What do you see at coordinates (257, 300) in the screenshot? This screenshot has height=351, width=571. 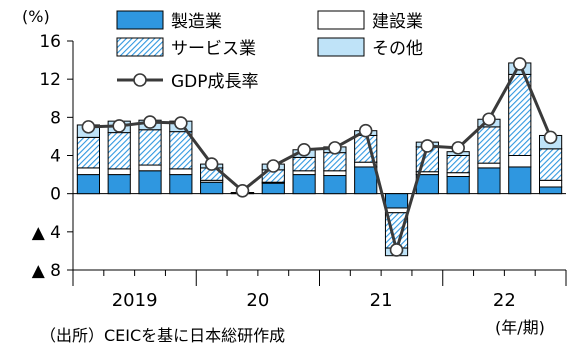 I see `x-year-label: 20` at bounding box center [257, 300].